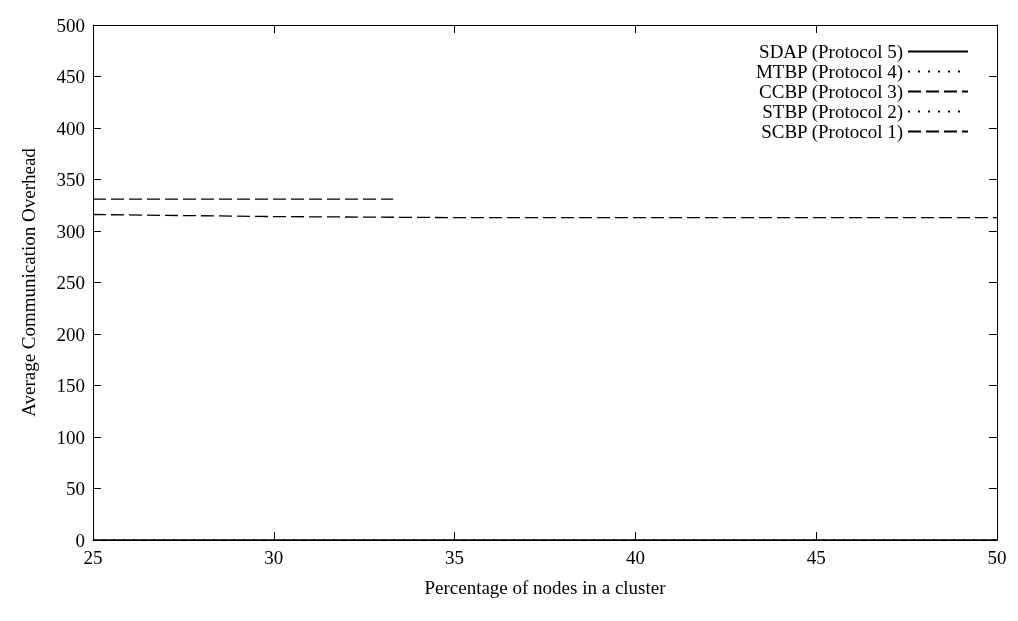  What do you see at coordinates (70, 437) in the screenshot?
I see `y-tick-label: 100` at bounding box center [70, 437].